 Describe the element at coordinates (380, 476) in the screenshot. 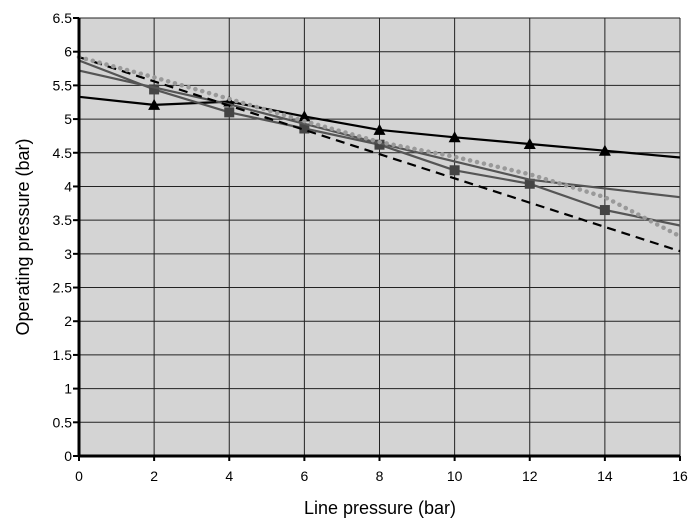

I see `x-tick-label: 8` at that location.